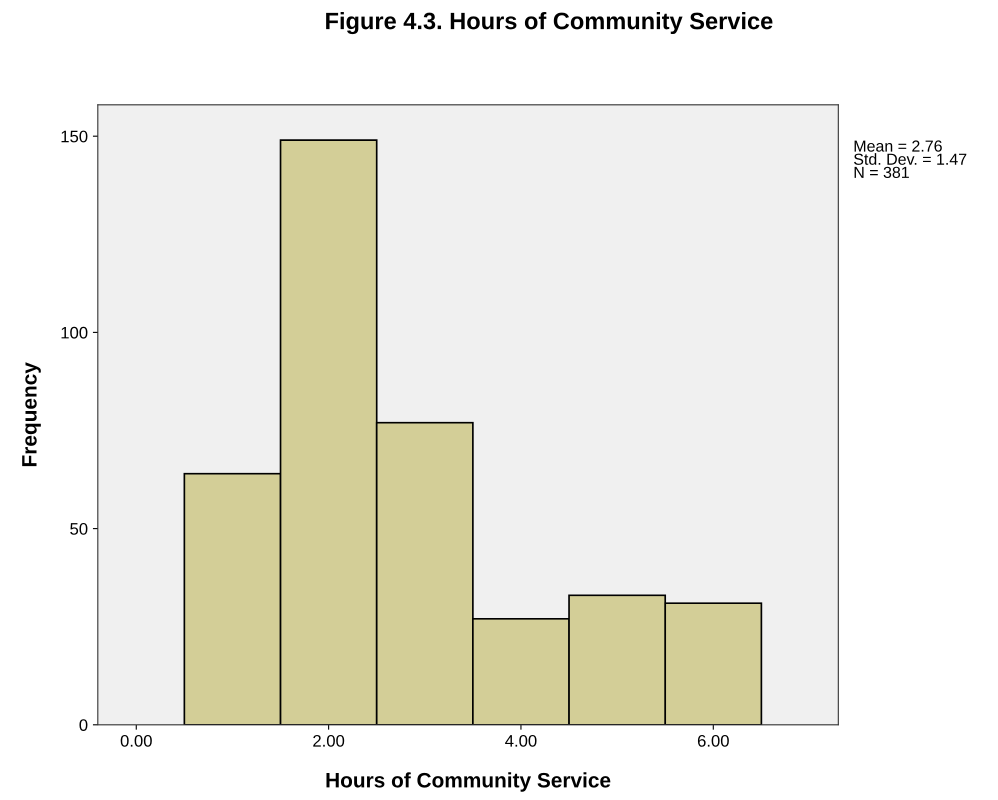  What do you see at coordinates (521, 740) in the screenshot?
I see `x-tick-label: 4.00` at bounding box center [521, 740].